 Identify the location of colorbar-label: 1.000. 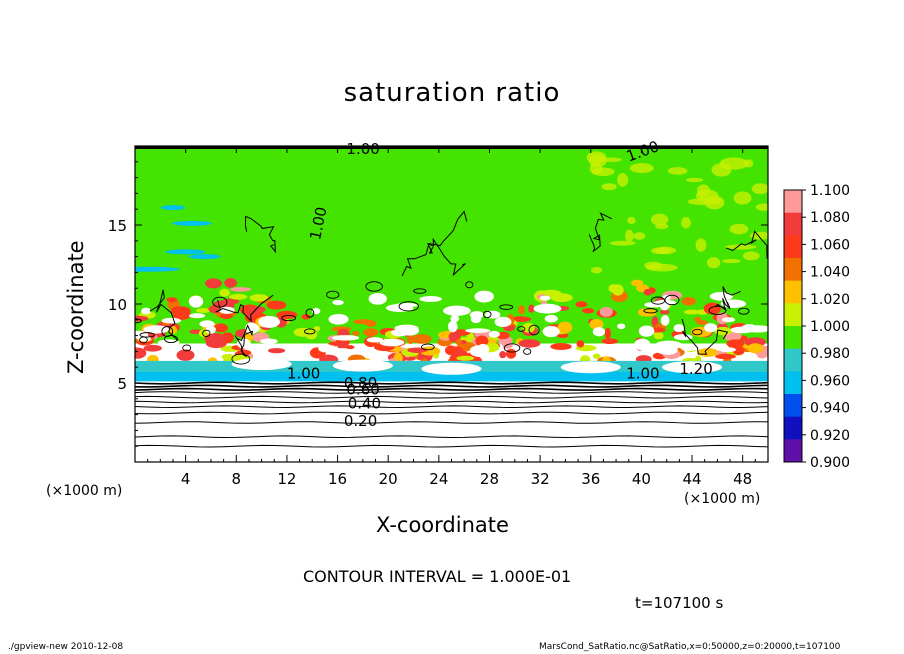
(830, 327).